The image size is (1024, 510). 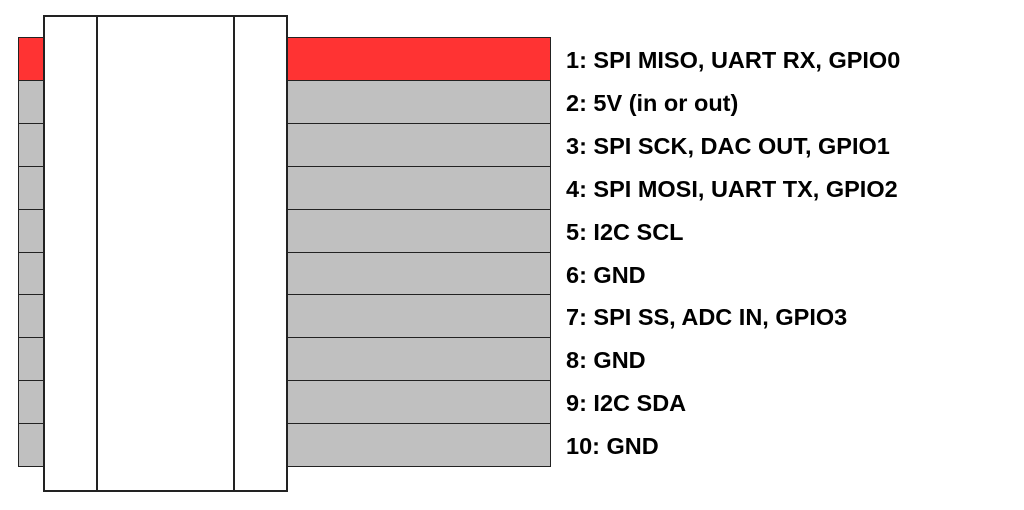 I want to click on wire-6-right, so click(x=418, y=273).